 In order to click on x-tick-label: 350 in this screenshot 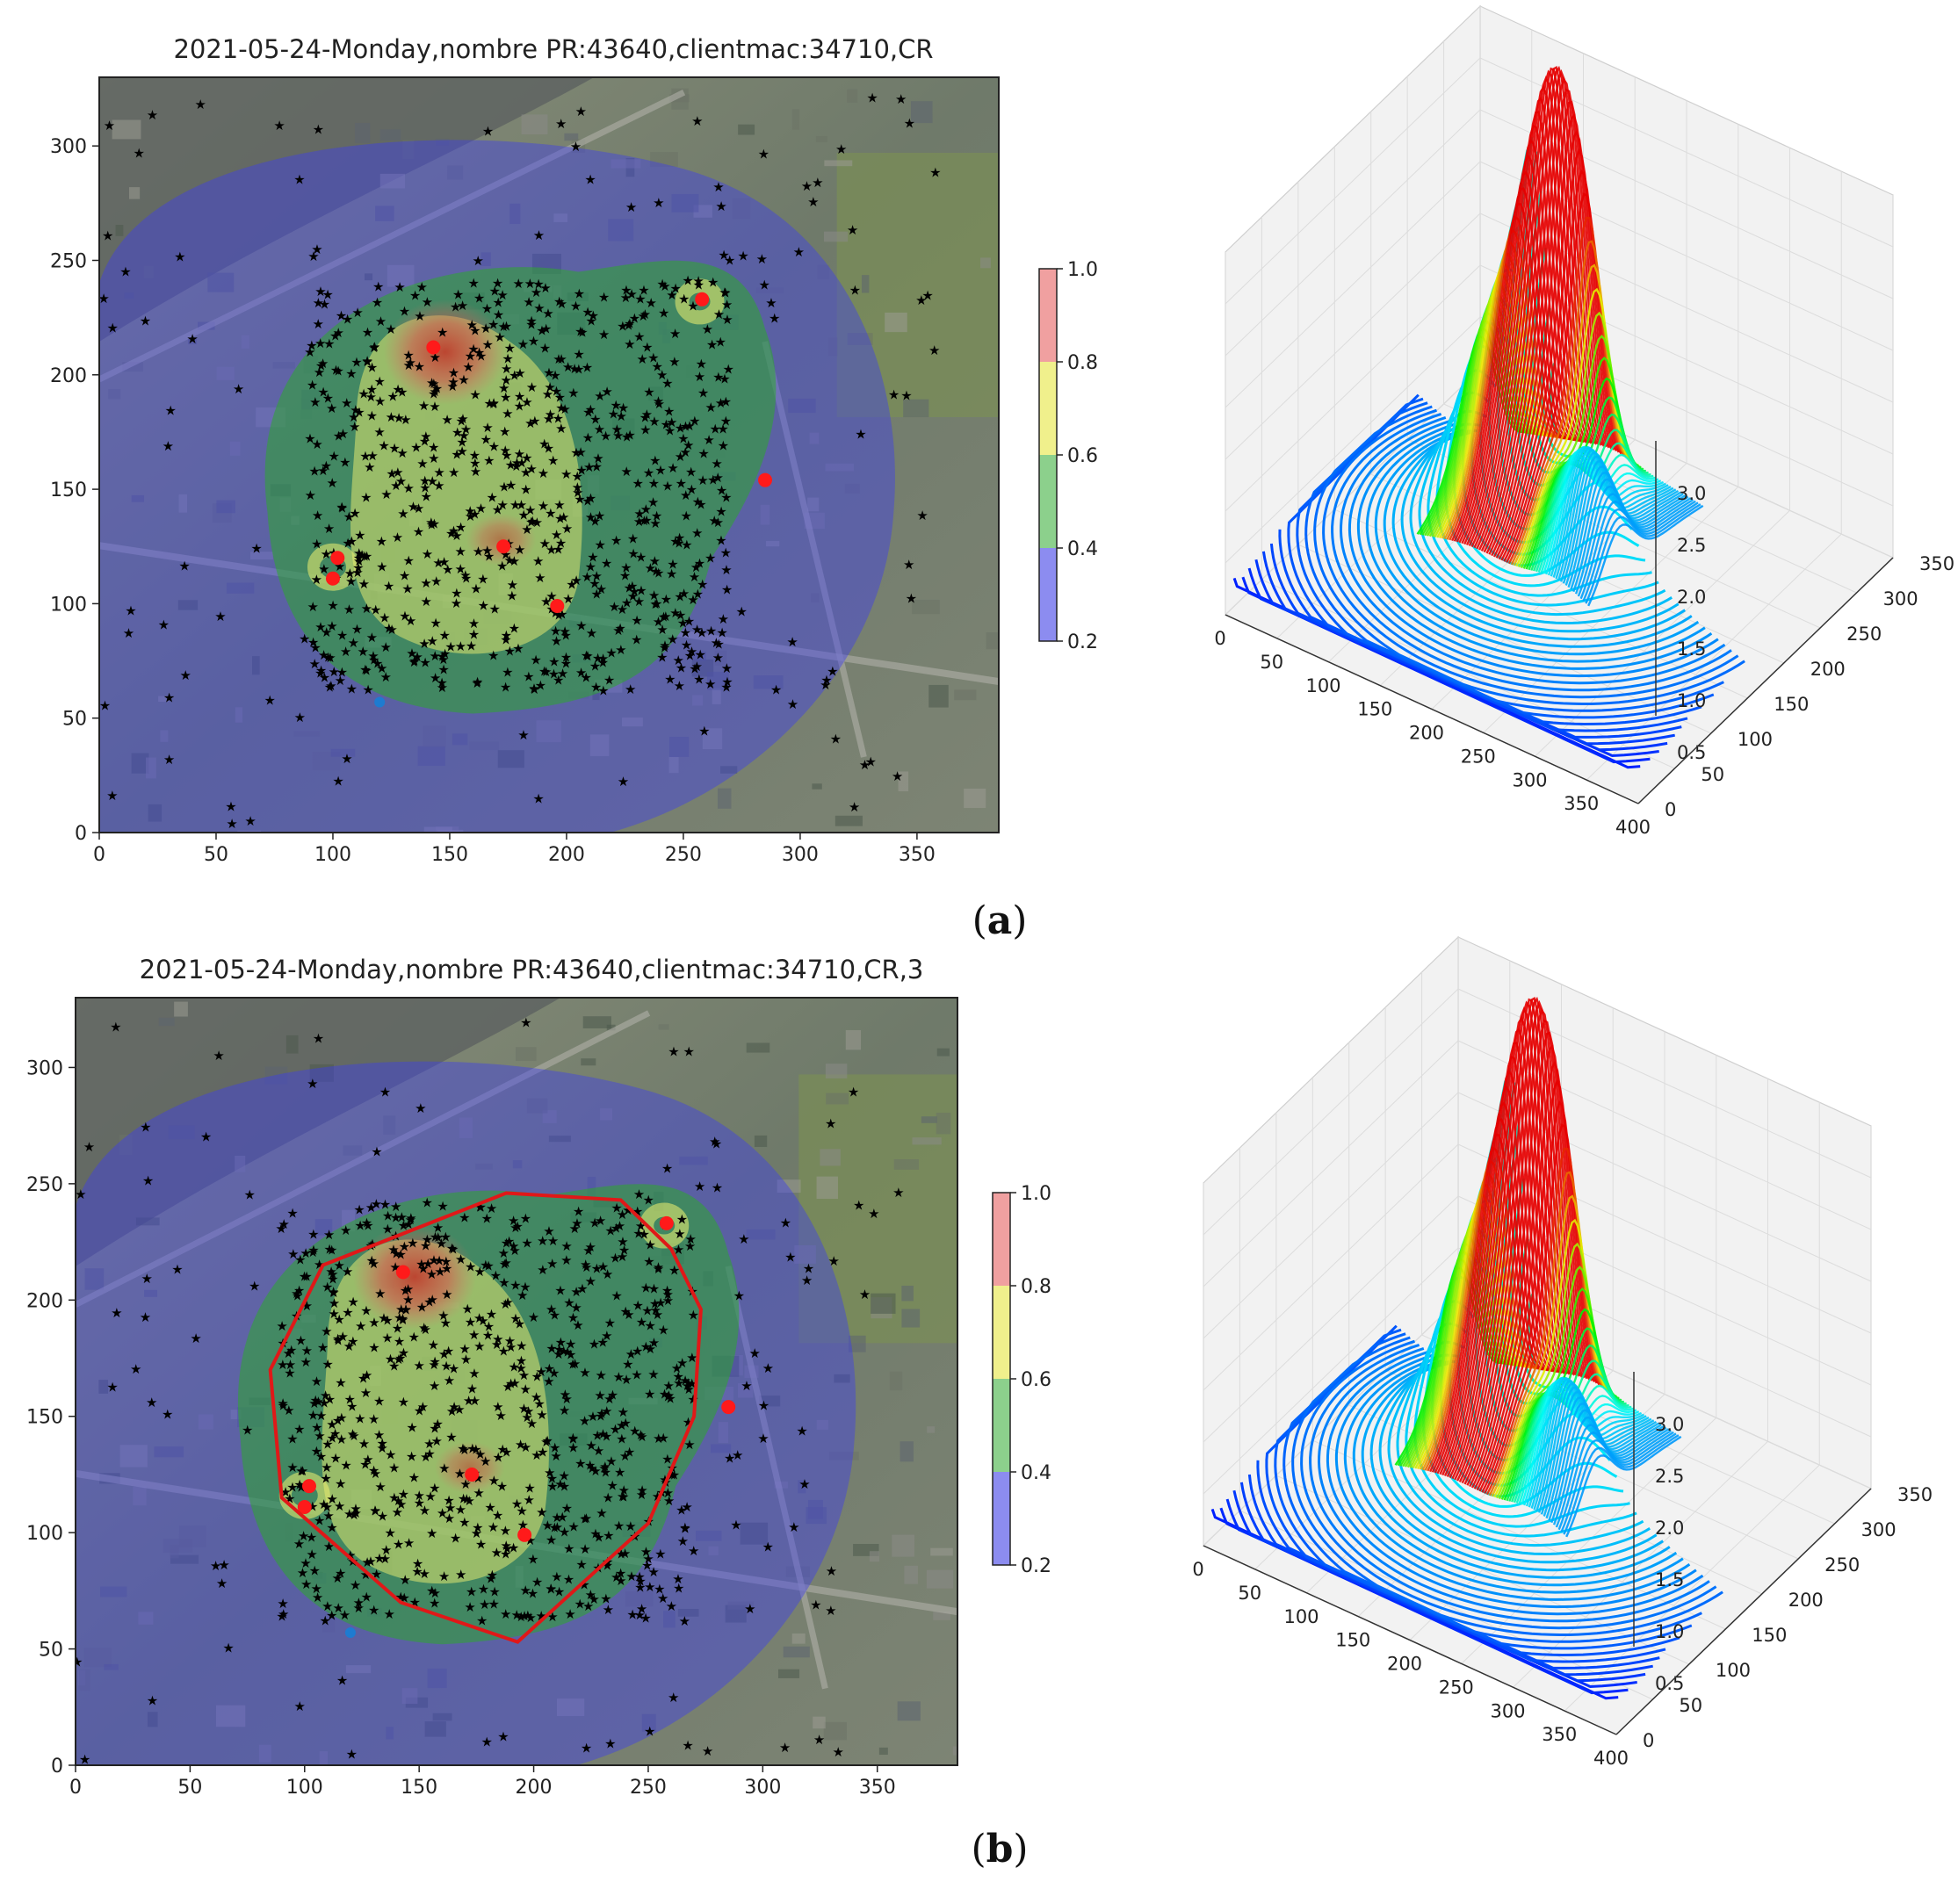, I will do `click(877, 1788)`.